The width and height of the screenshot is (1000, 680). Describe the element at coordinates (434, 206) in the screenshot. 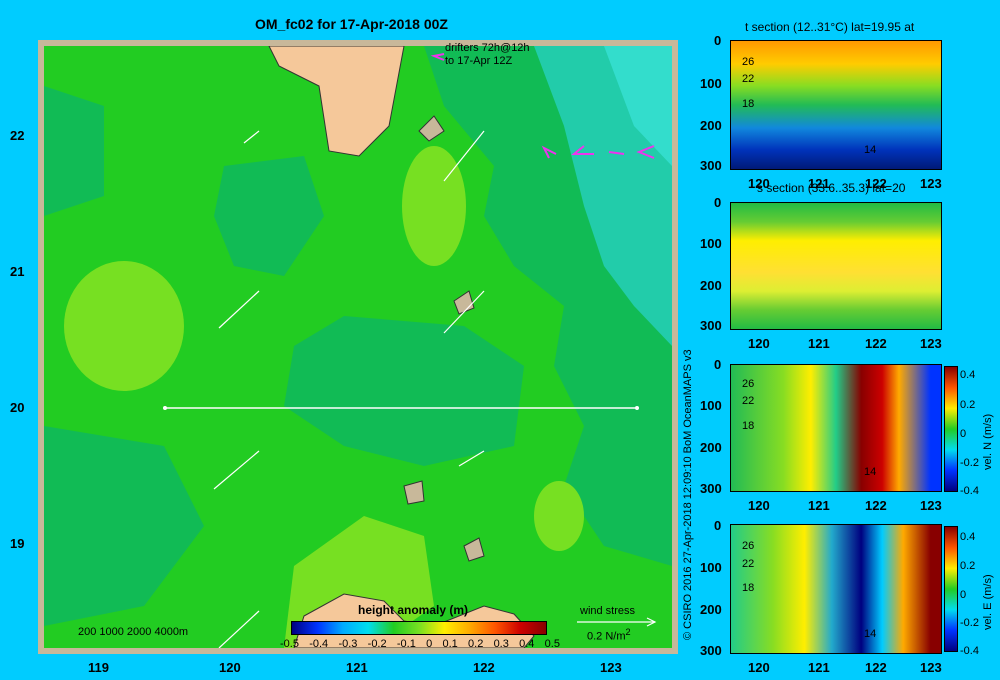

I see `map-high-north` at that location.